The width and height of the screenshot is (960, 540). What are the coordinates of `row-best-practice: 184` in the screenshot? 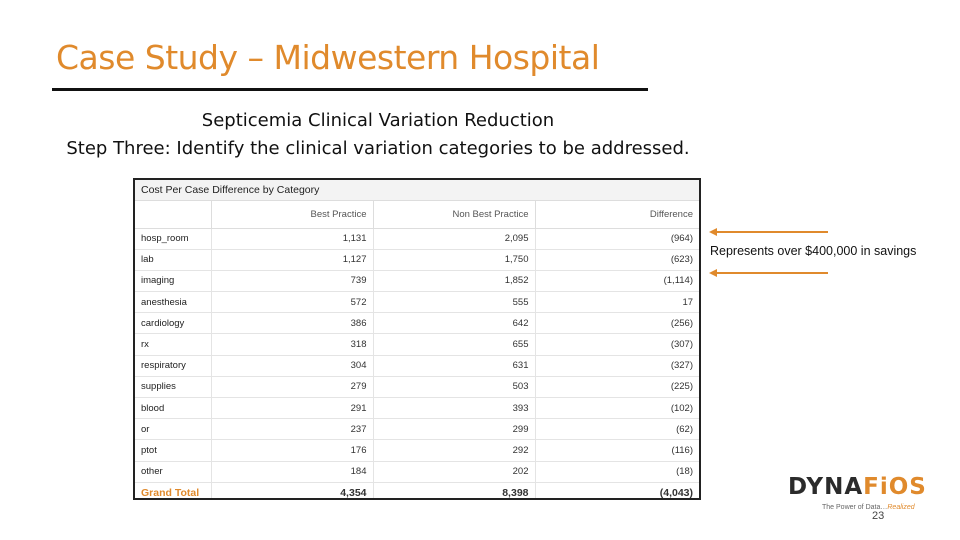 It's located at (292, 472).